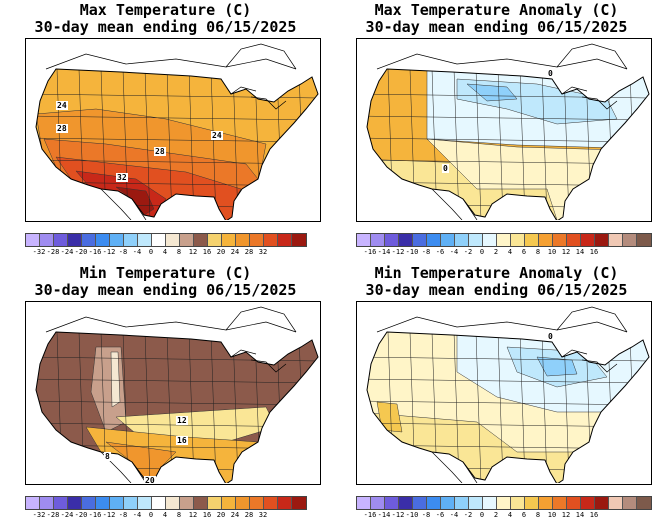  Describe the element at coordinates (107, 456) in the screenshot. I see `contour-label: 8` at that location.